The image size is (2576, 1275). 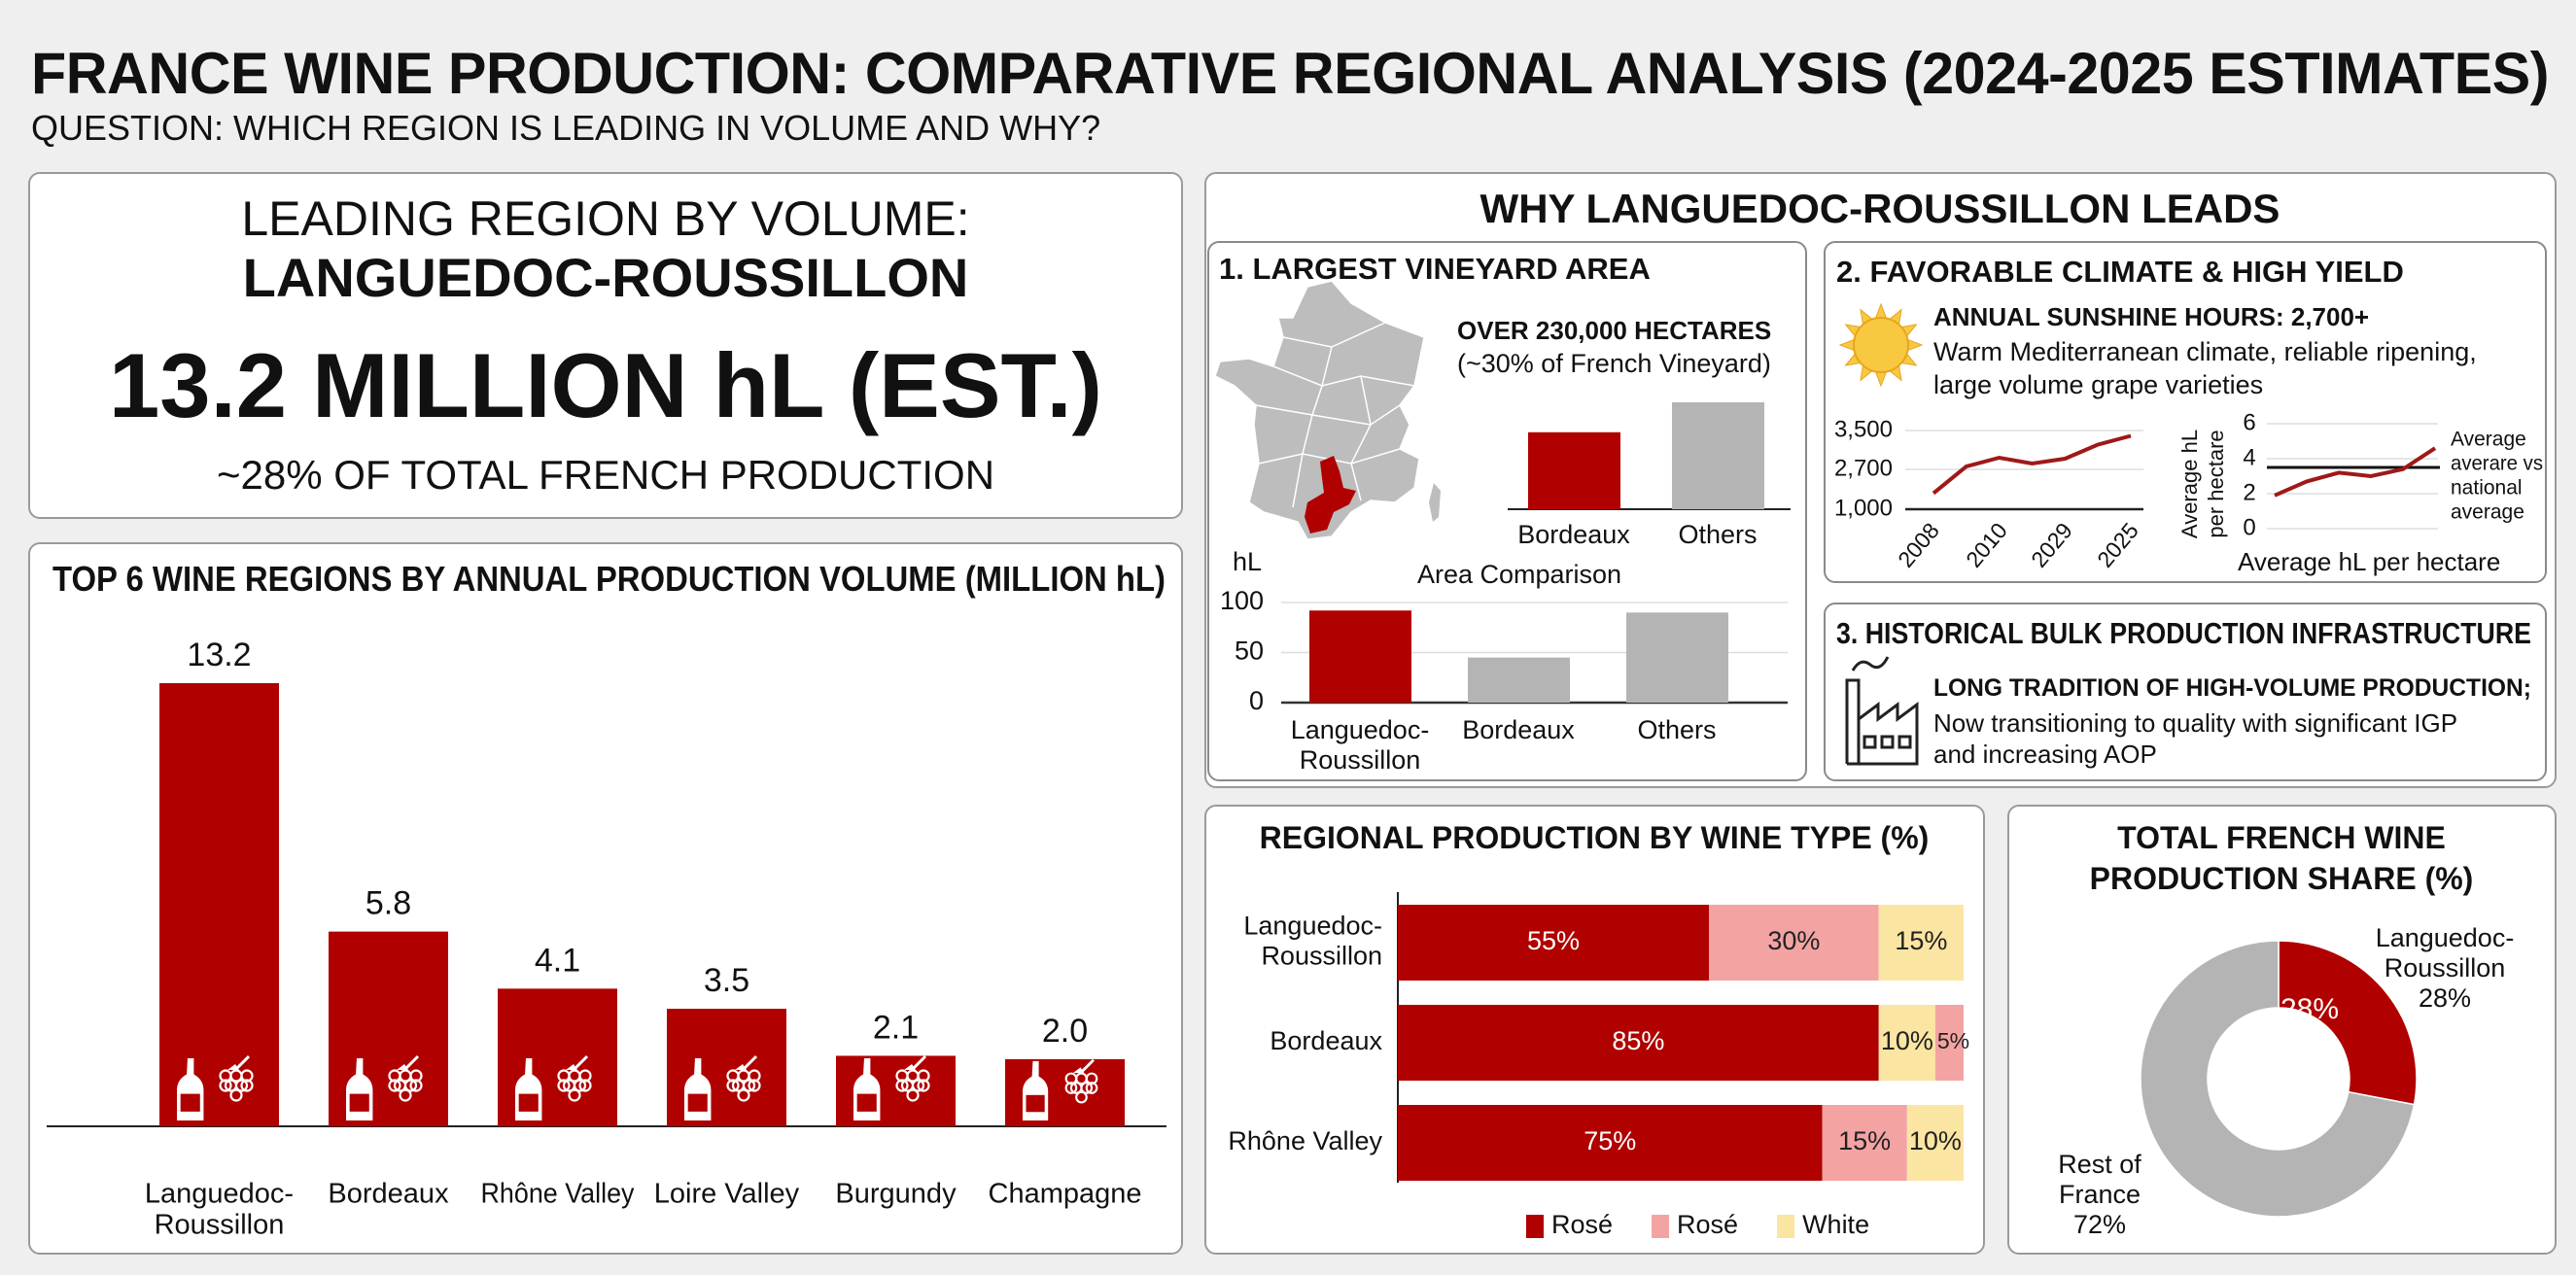 What do you see at coordinates (1573, 534) in the screenshot?
I see `category-label: Bordeaux` at bounding box center [1573, 534].